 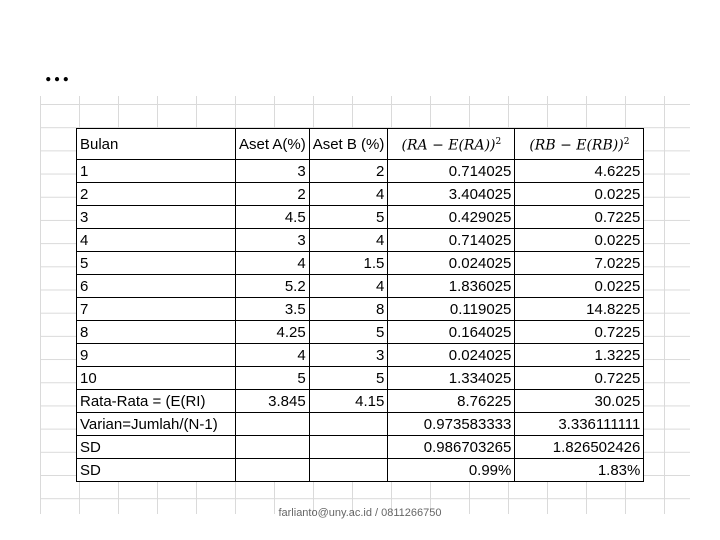 I want to click on header-ra-formula: (RA − E(RA)), so click(x=448, y=145).